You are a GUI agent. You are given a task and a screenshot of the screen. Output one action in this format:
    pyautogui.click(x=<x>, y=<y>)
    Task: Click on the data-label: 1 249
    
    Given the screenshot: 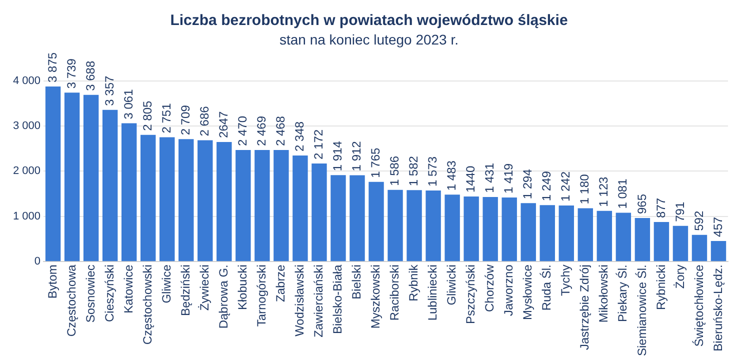 What is the action you would take?
    pyautogui.click(x=547, y=186)
    